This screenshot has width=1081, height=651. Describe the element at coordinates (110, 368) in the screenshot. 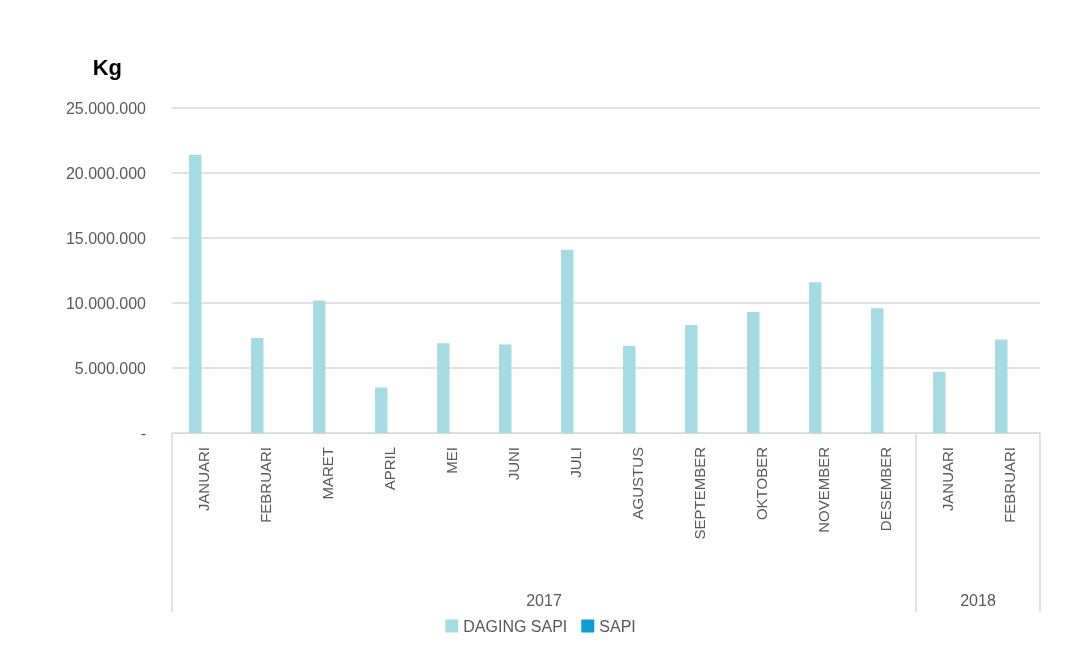

I see `y-tick-label: 5.000.000` at that location.